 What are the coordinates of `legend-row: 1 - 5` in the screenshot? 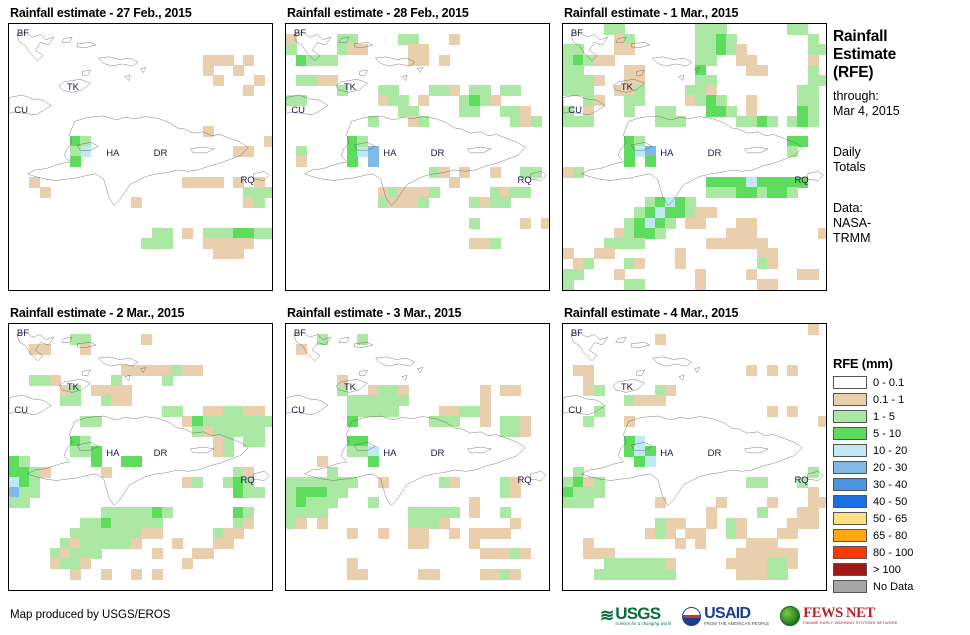 It's located at (899, 416).